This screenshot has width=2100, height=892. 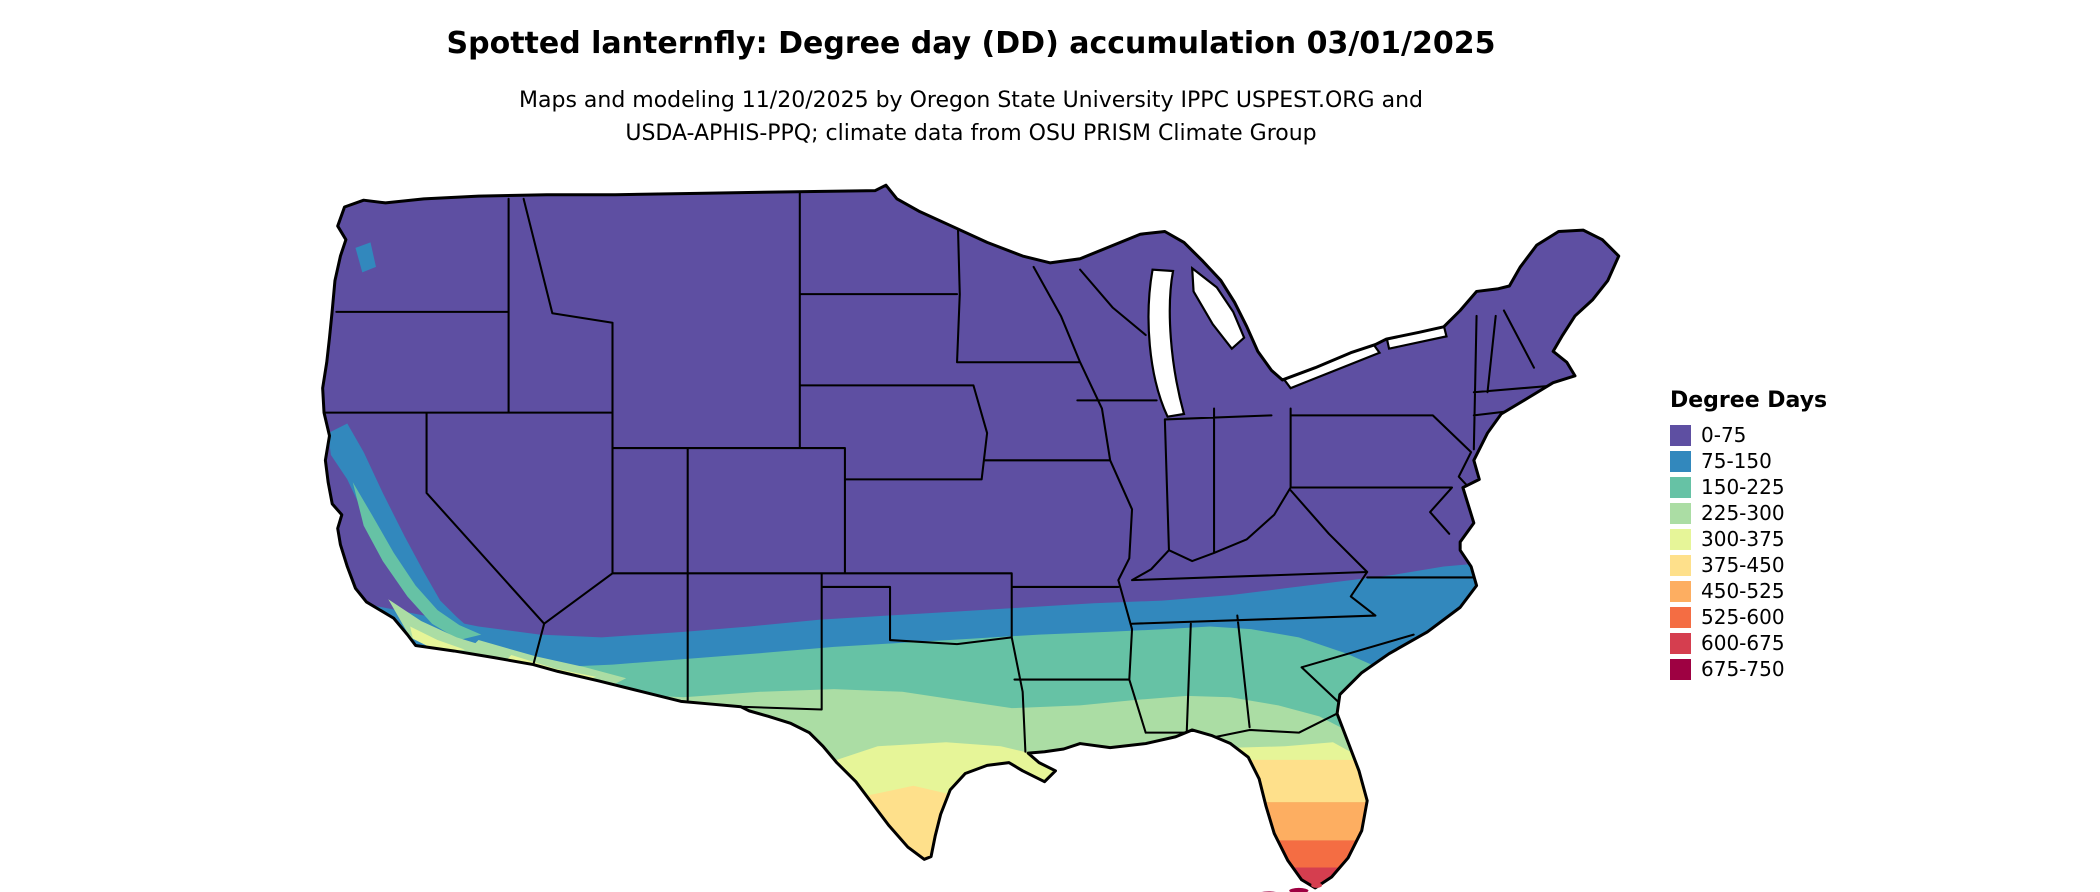 What do you see at coordinates (437, 639) in the screenshot?
I see `socal-yellowgreen-patch` at bounding box center [437, 639].